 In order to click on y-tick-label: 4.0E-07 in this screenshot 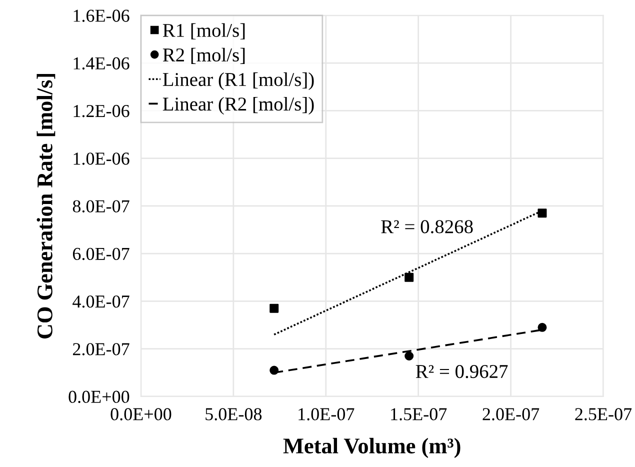, I will do `click(101, 301)`.